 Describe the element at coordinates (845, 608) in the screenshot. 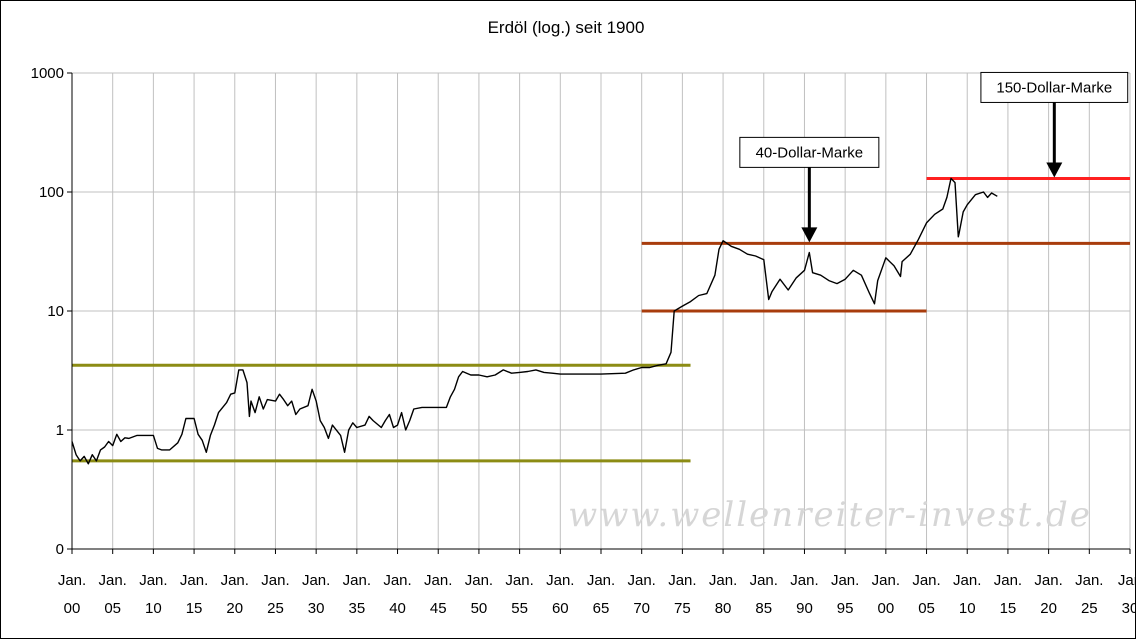

I see `x-tick-label-bottom: 95` at that location.